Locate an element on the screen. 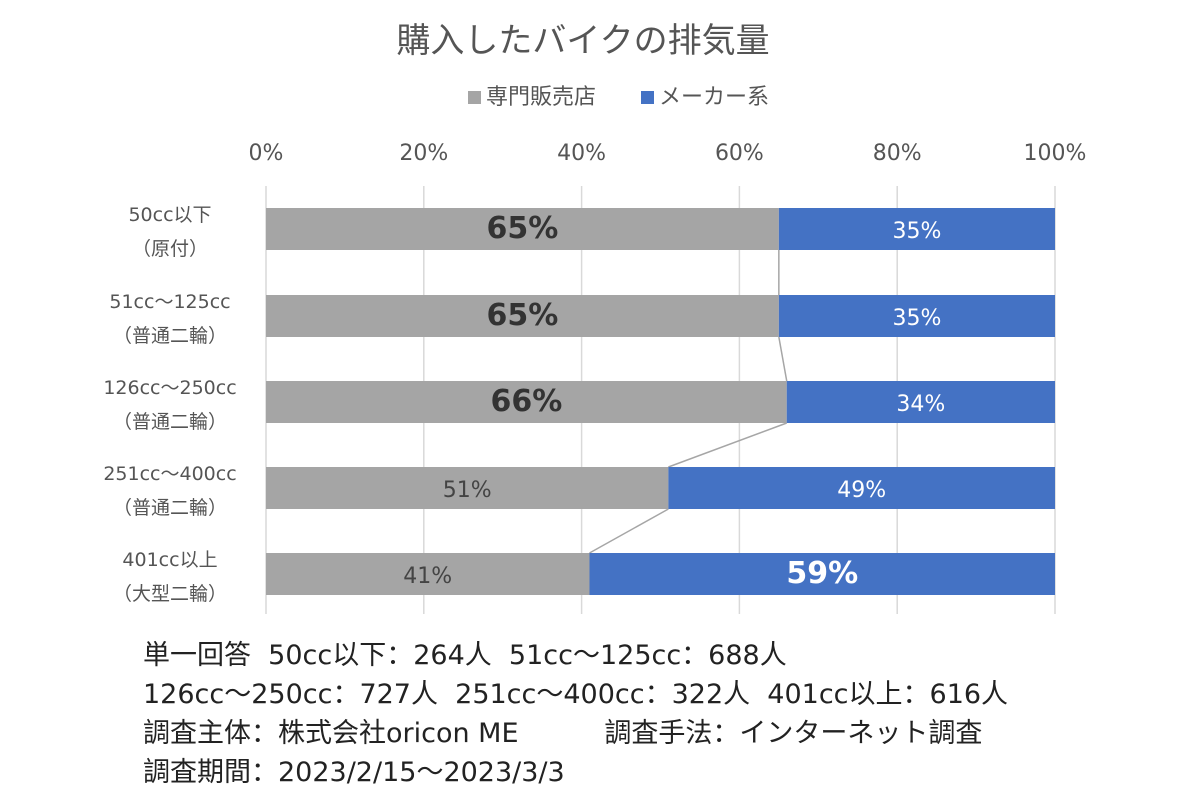  category-label: 50cc以下 is located at coordinates (169, 215).